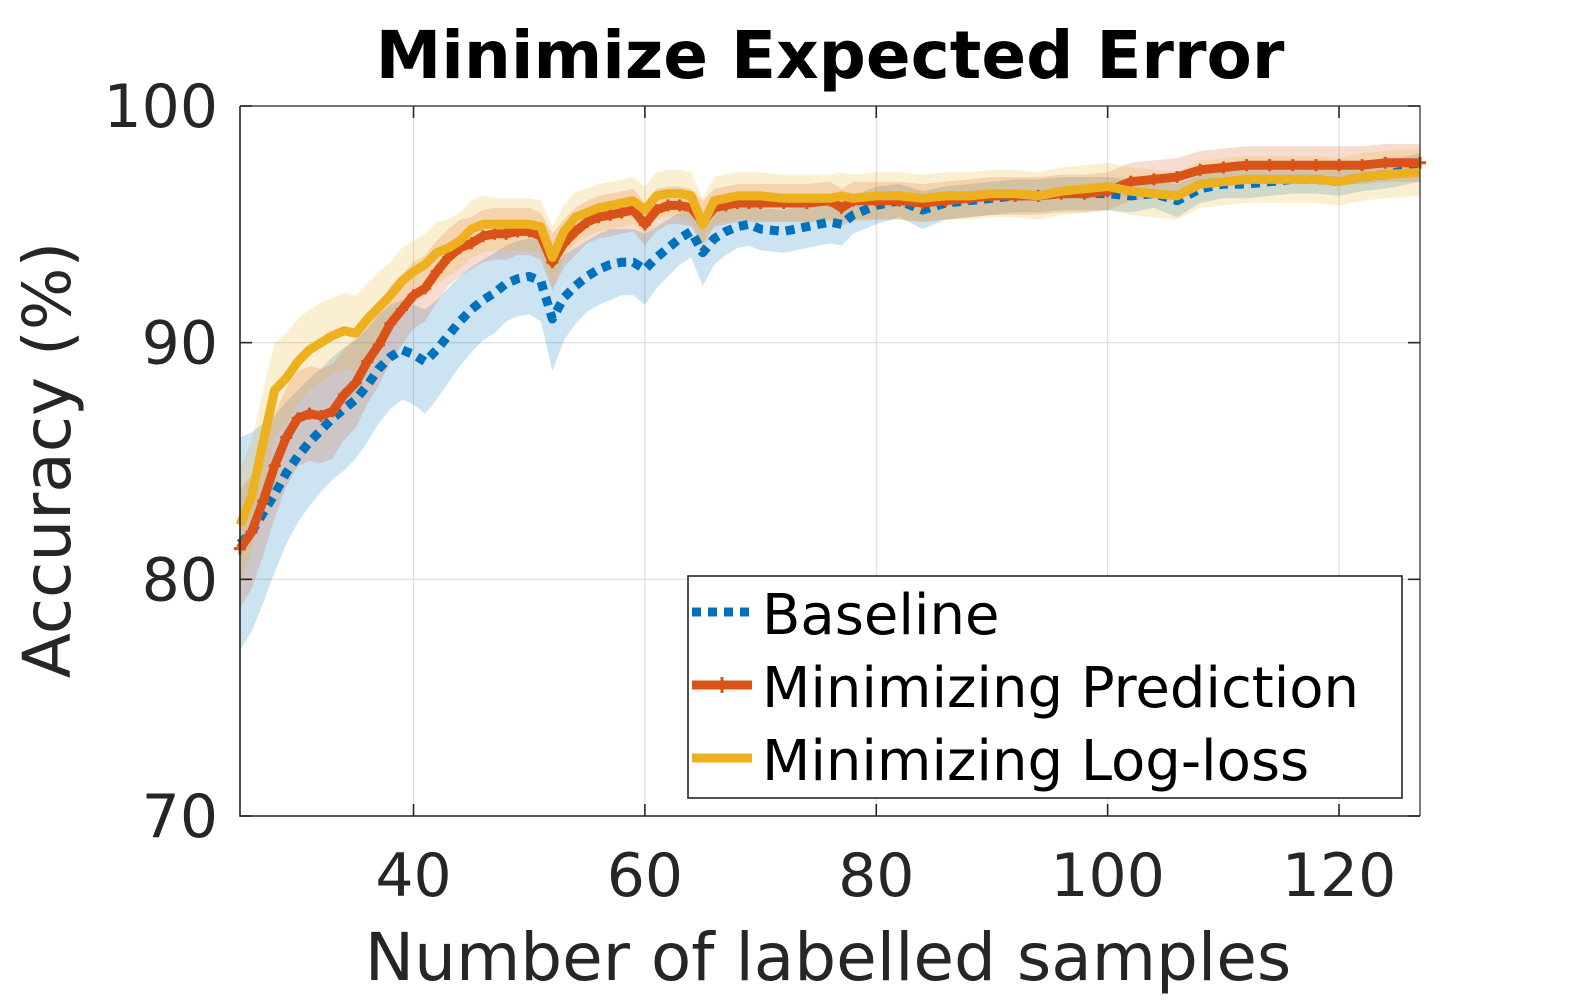 Image resolution: width=1578 pixels, height=1005 pixels. I want to click on x-tick-label: 40, so click(413, 876).